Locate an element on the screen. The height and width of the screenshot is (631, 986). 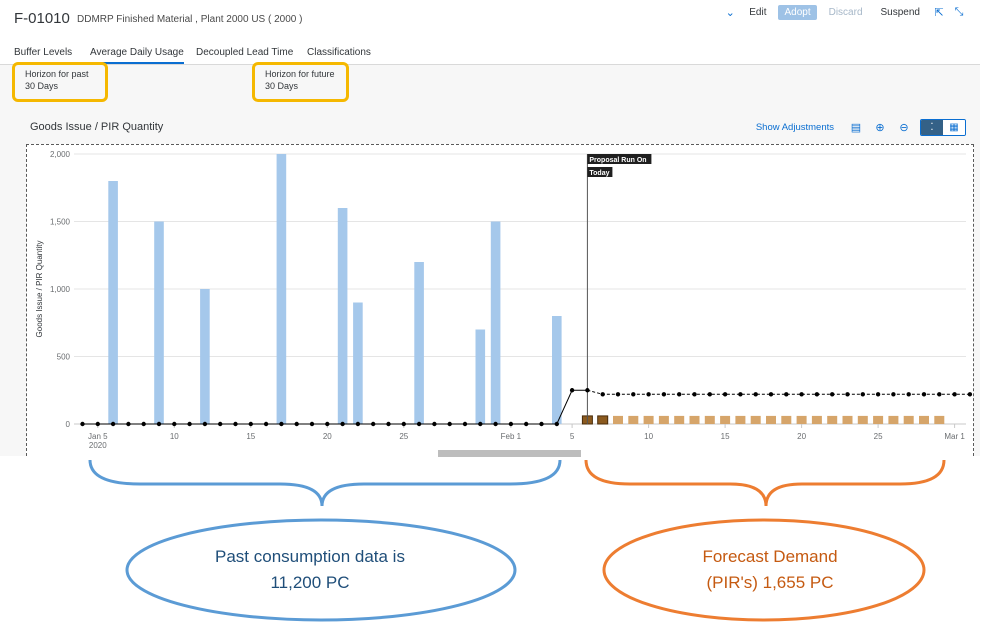
chart-toolbar: Show Adjustments ▤ ⊕ ⊖ ⁚ ▦ is located at coordinates (861, 127).